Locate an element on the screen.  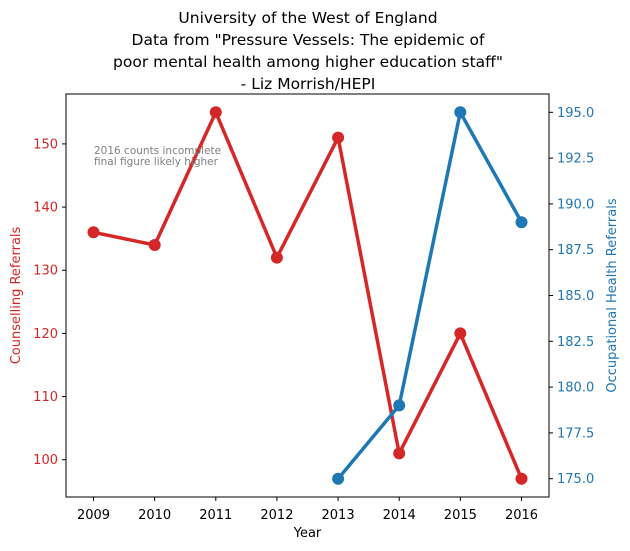
x-tick-label: 2016 is located at coordinates (521, 515).